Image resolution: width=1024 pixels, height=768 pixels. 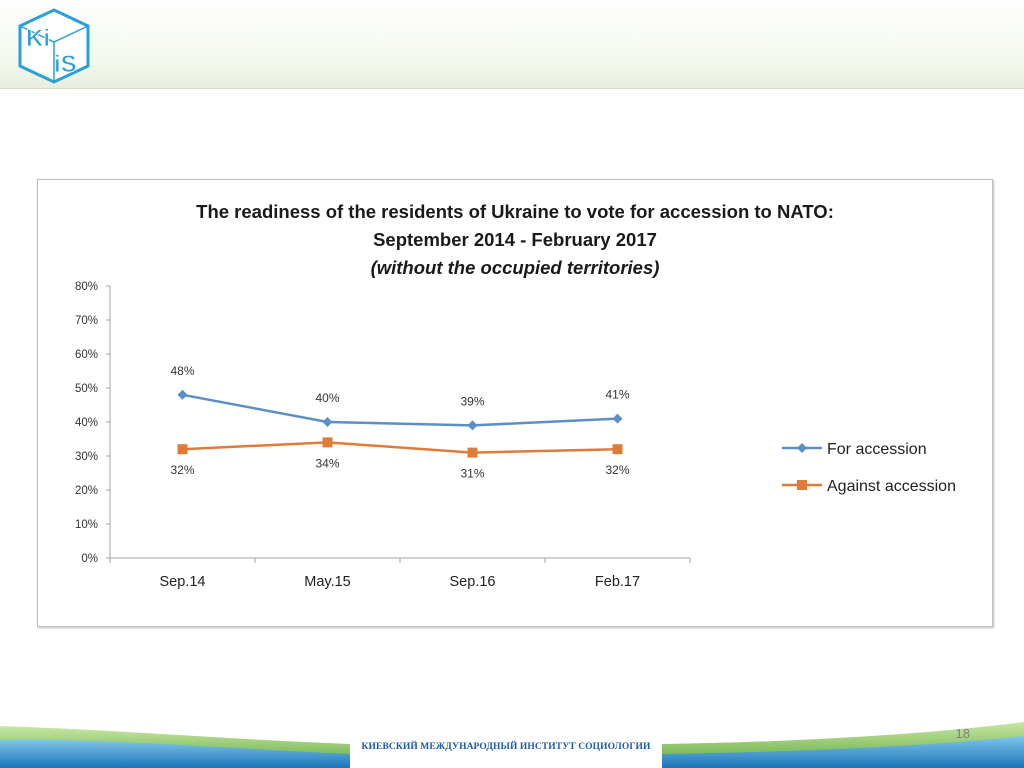 What do you see at coordinates (617, 582) in the screenshot?
I see `x-tick-label: Feb.17` at bounding box center [617, 582].